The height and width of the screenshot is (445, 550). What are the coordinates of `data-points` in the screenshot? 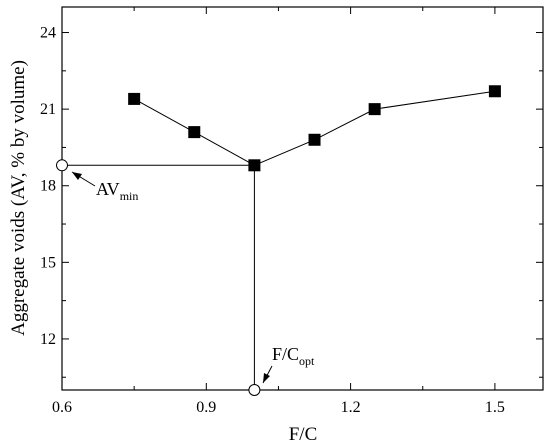 It's located at (314, 128).